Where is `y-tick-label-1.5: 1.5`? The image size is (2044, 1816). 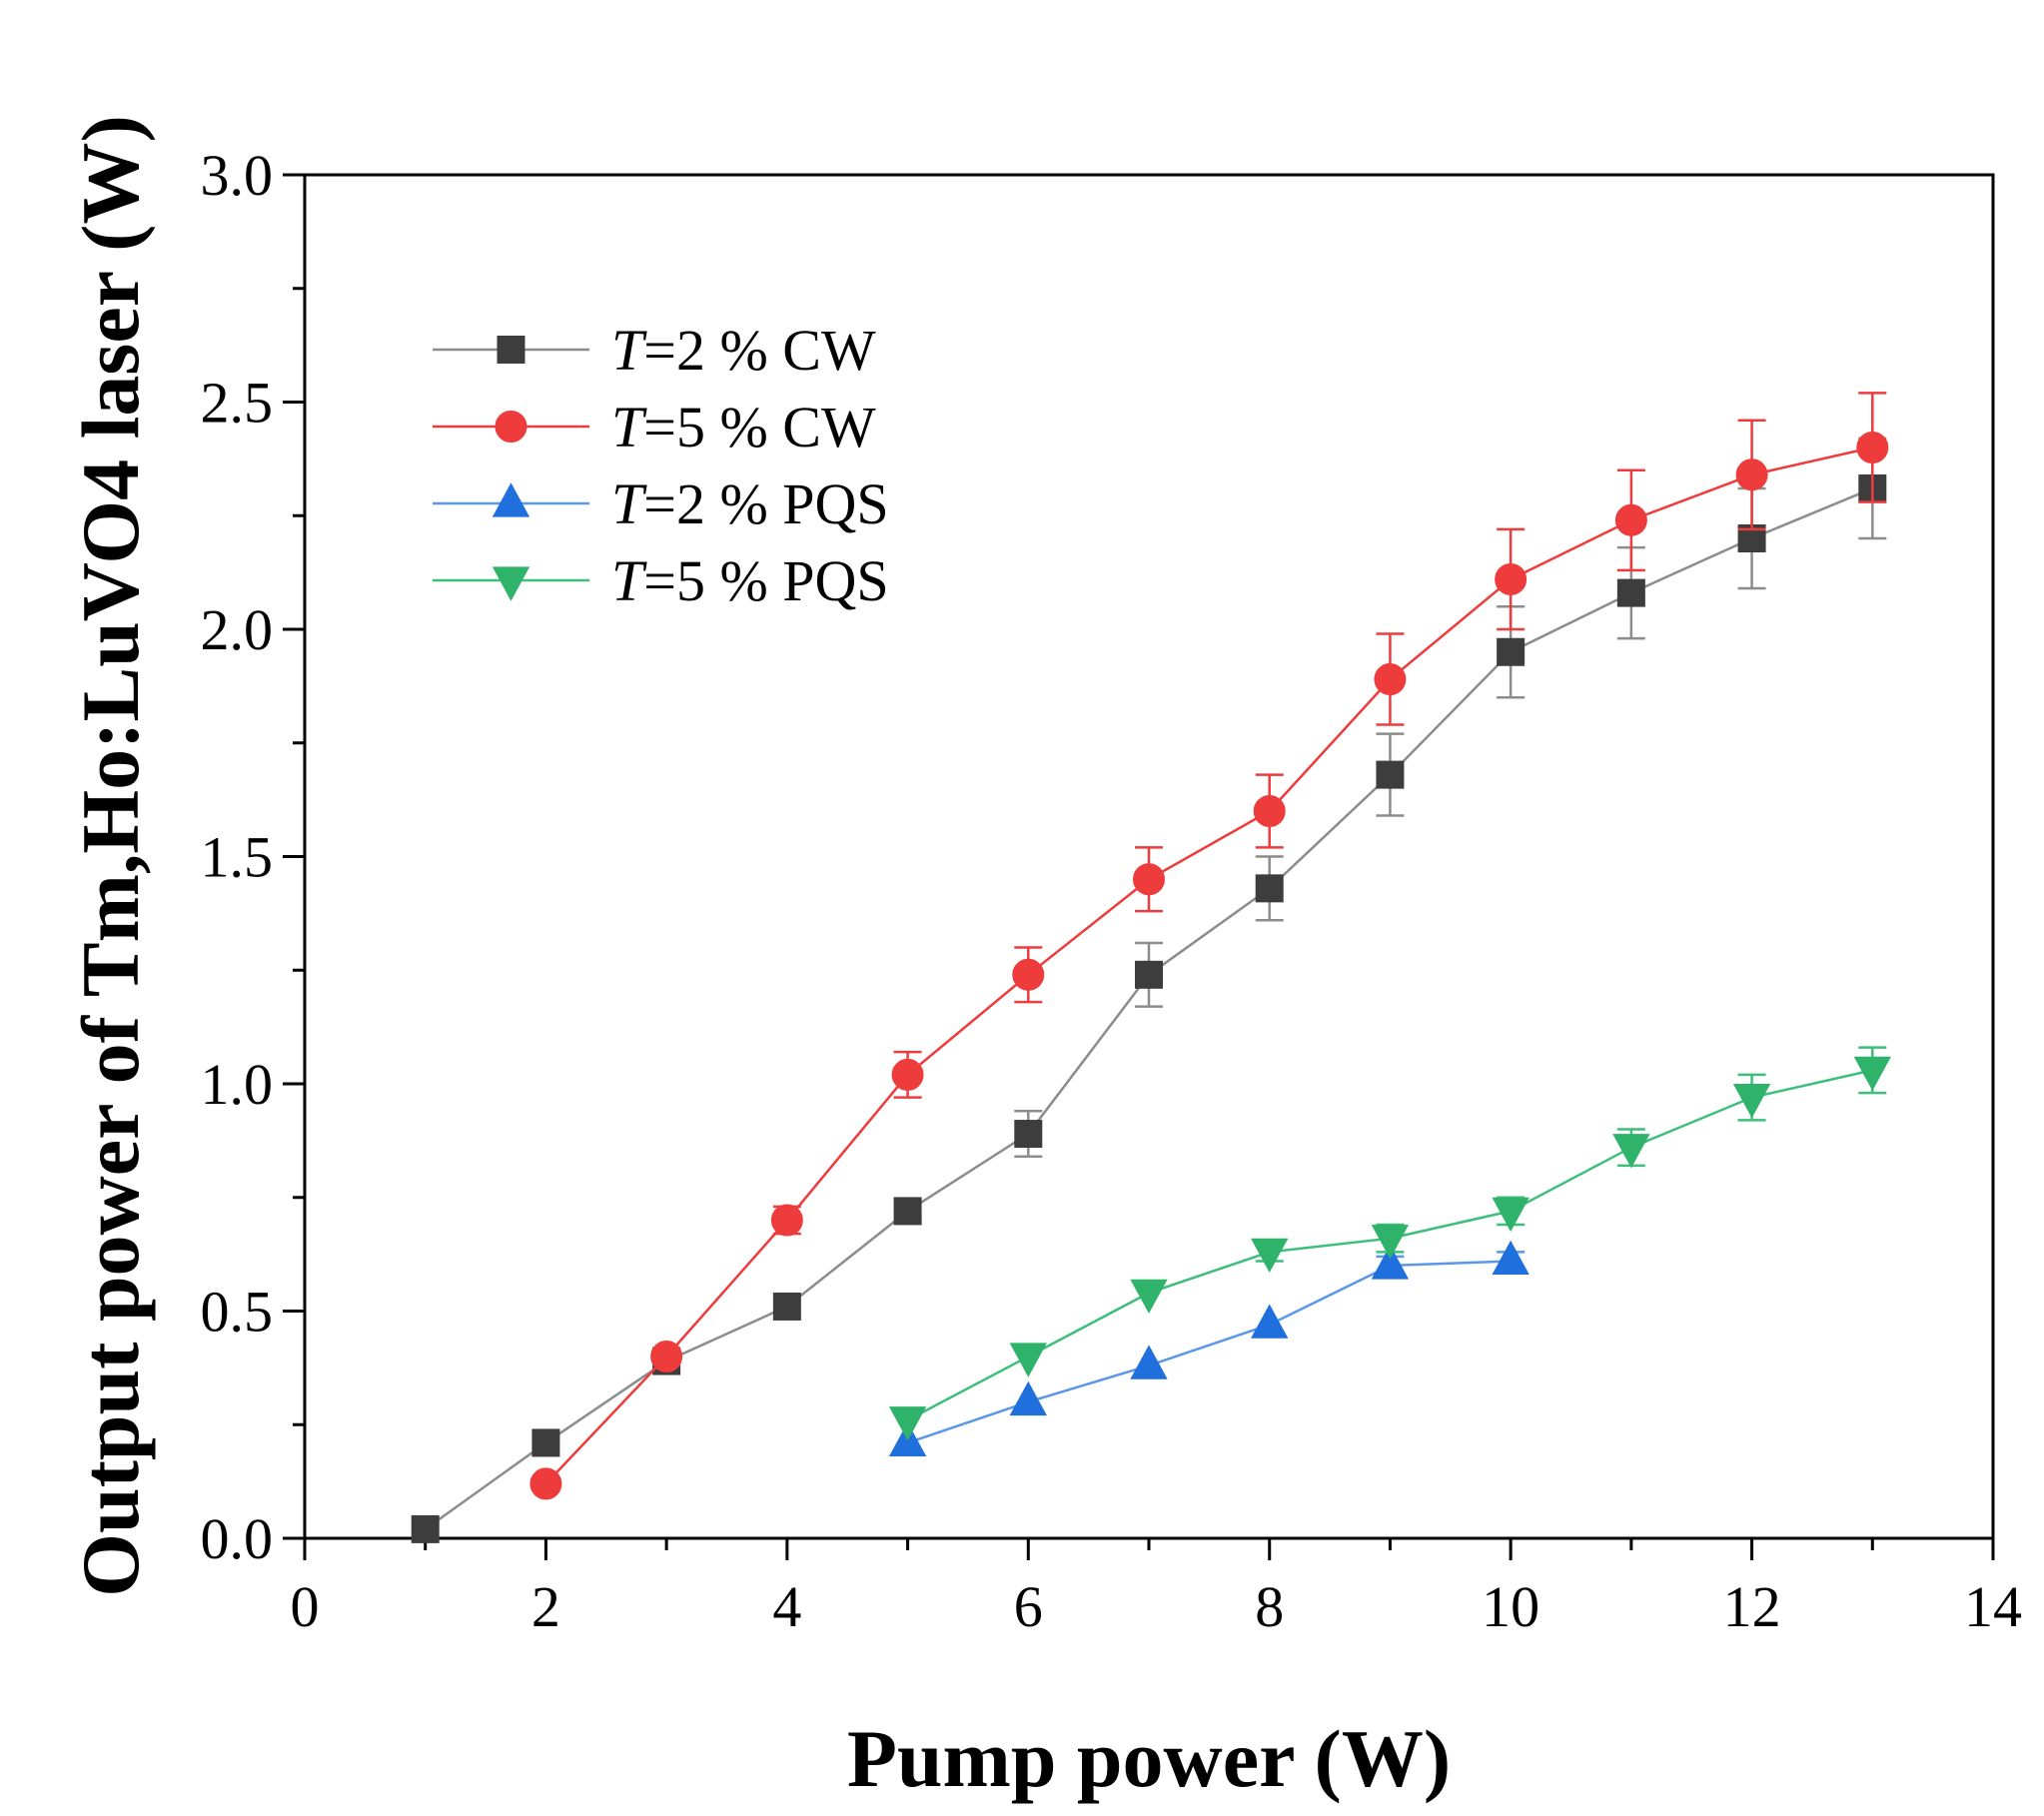
y-tick-label-1.5: 1.5 is located at coordinates (237, 857).